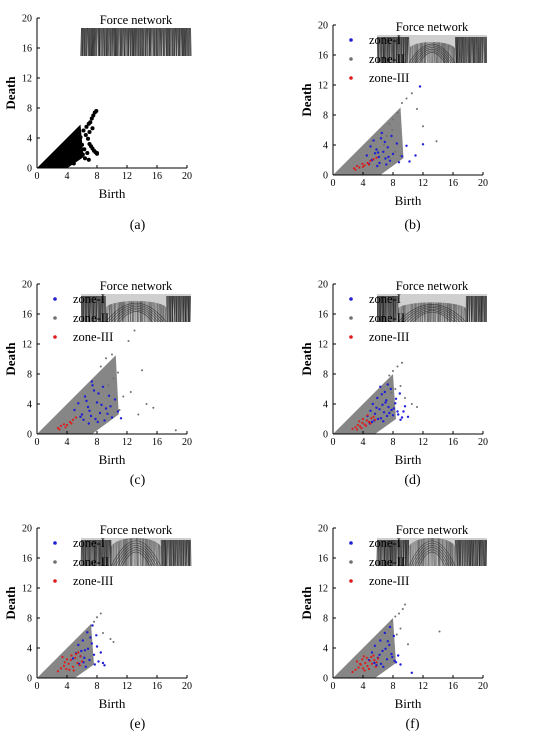  Describe the element at coordinates (27, 345) in the screenshot. I see `y-tick-label: 12` at that location.